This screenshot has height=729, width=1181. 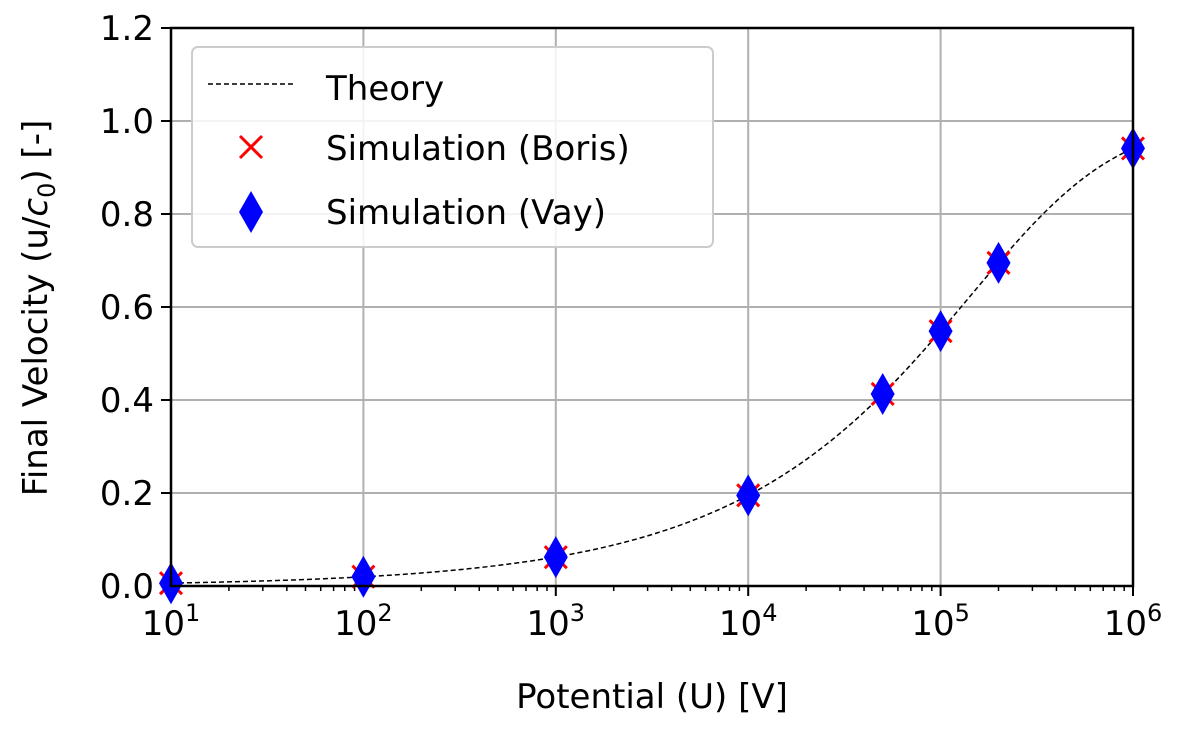 What do you see at coordinates (652, 697) in the screenshot?
I see `x-axis-label: Potential (U) [V]` at bounding box center [652, 697].